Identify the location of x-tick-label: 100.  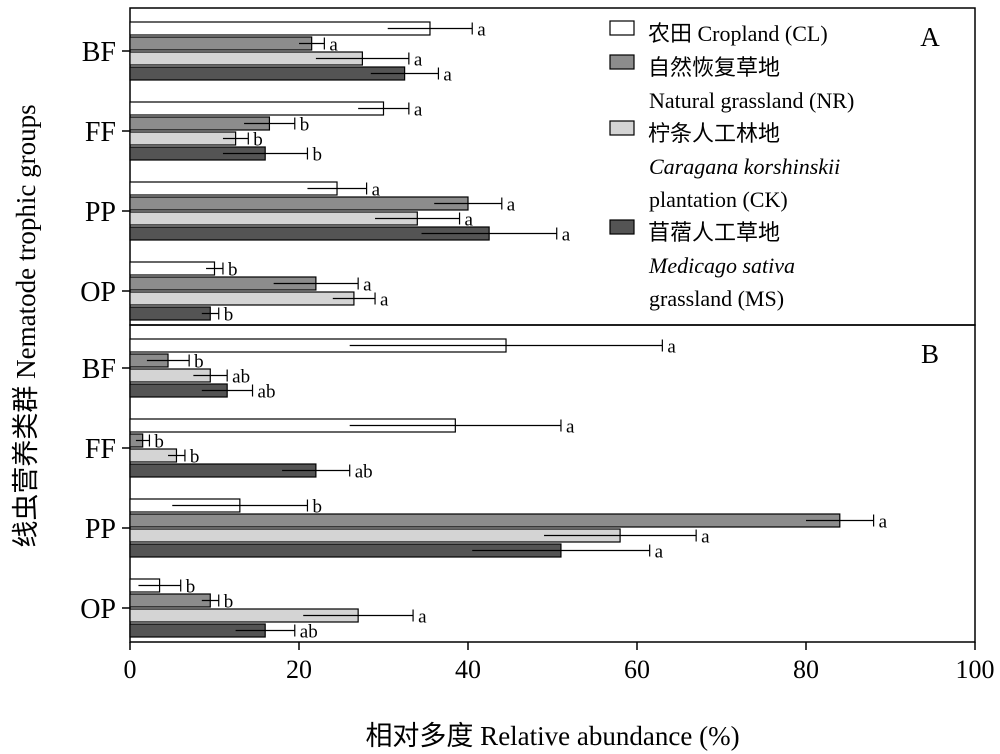
(975, 669).